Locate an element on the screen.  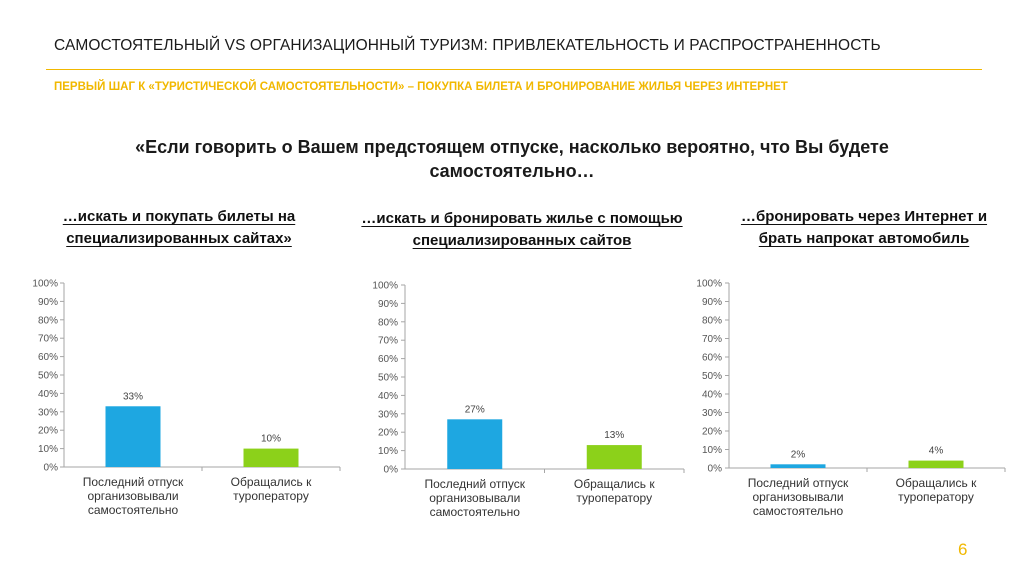
page-number: 6 is located at coordinates (963, 549).